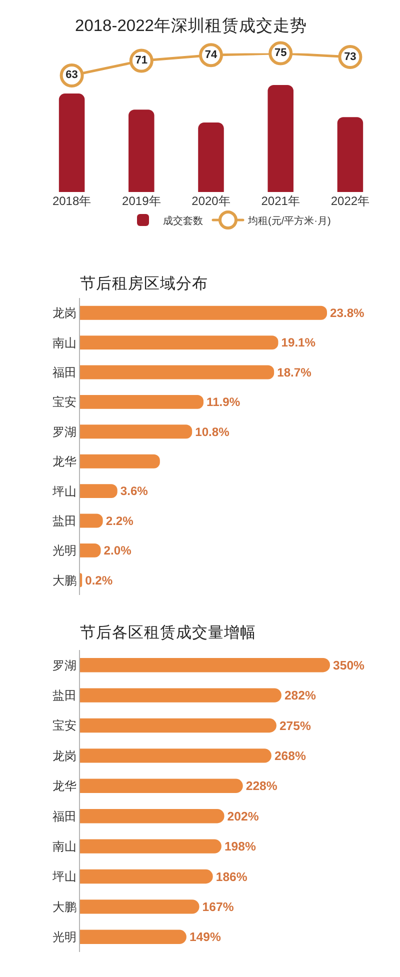 This screenshot has height=977, width=400. Describe the element at coordinates (212, 431) in the screenshot. I see `data-label: 10.8%` at that location.